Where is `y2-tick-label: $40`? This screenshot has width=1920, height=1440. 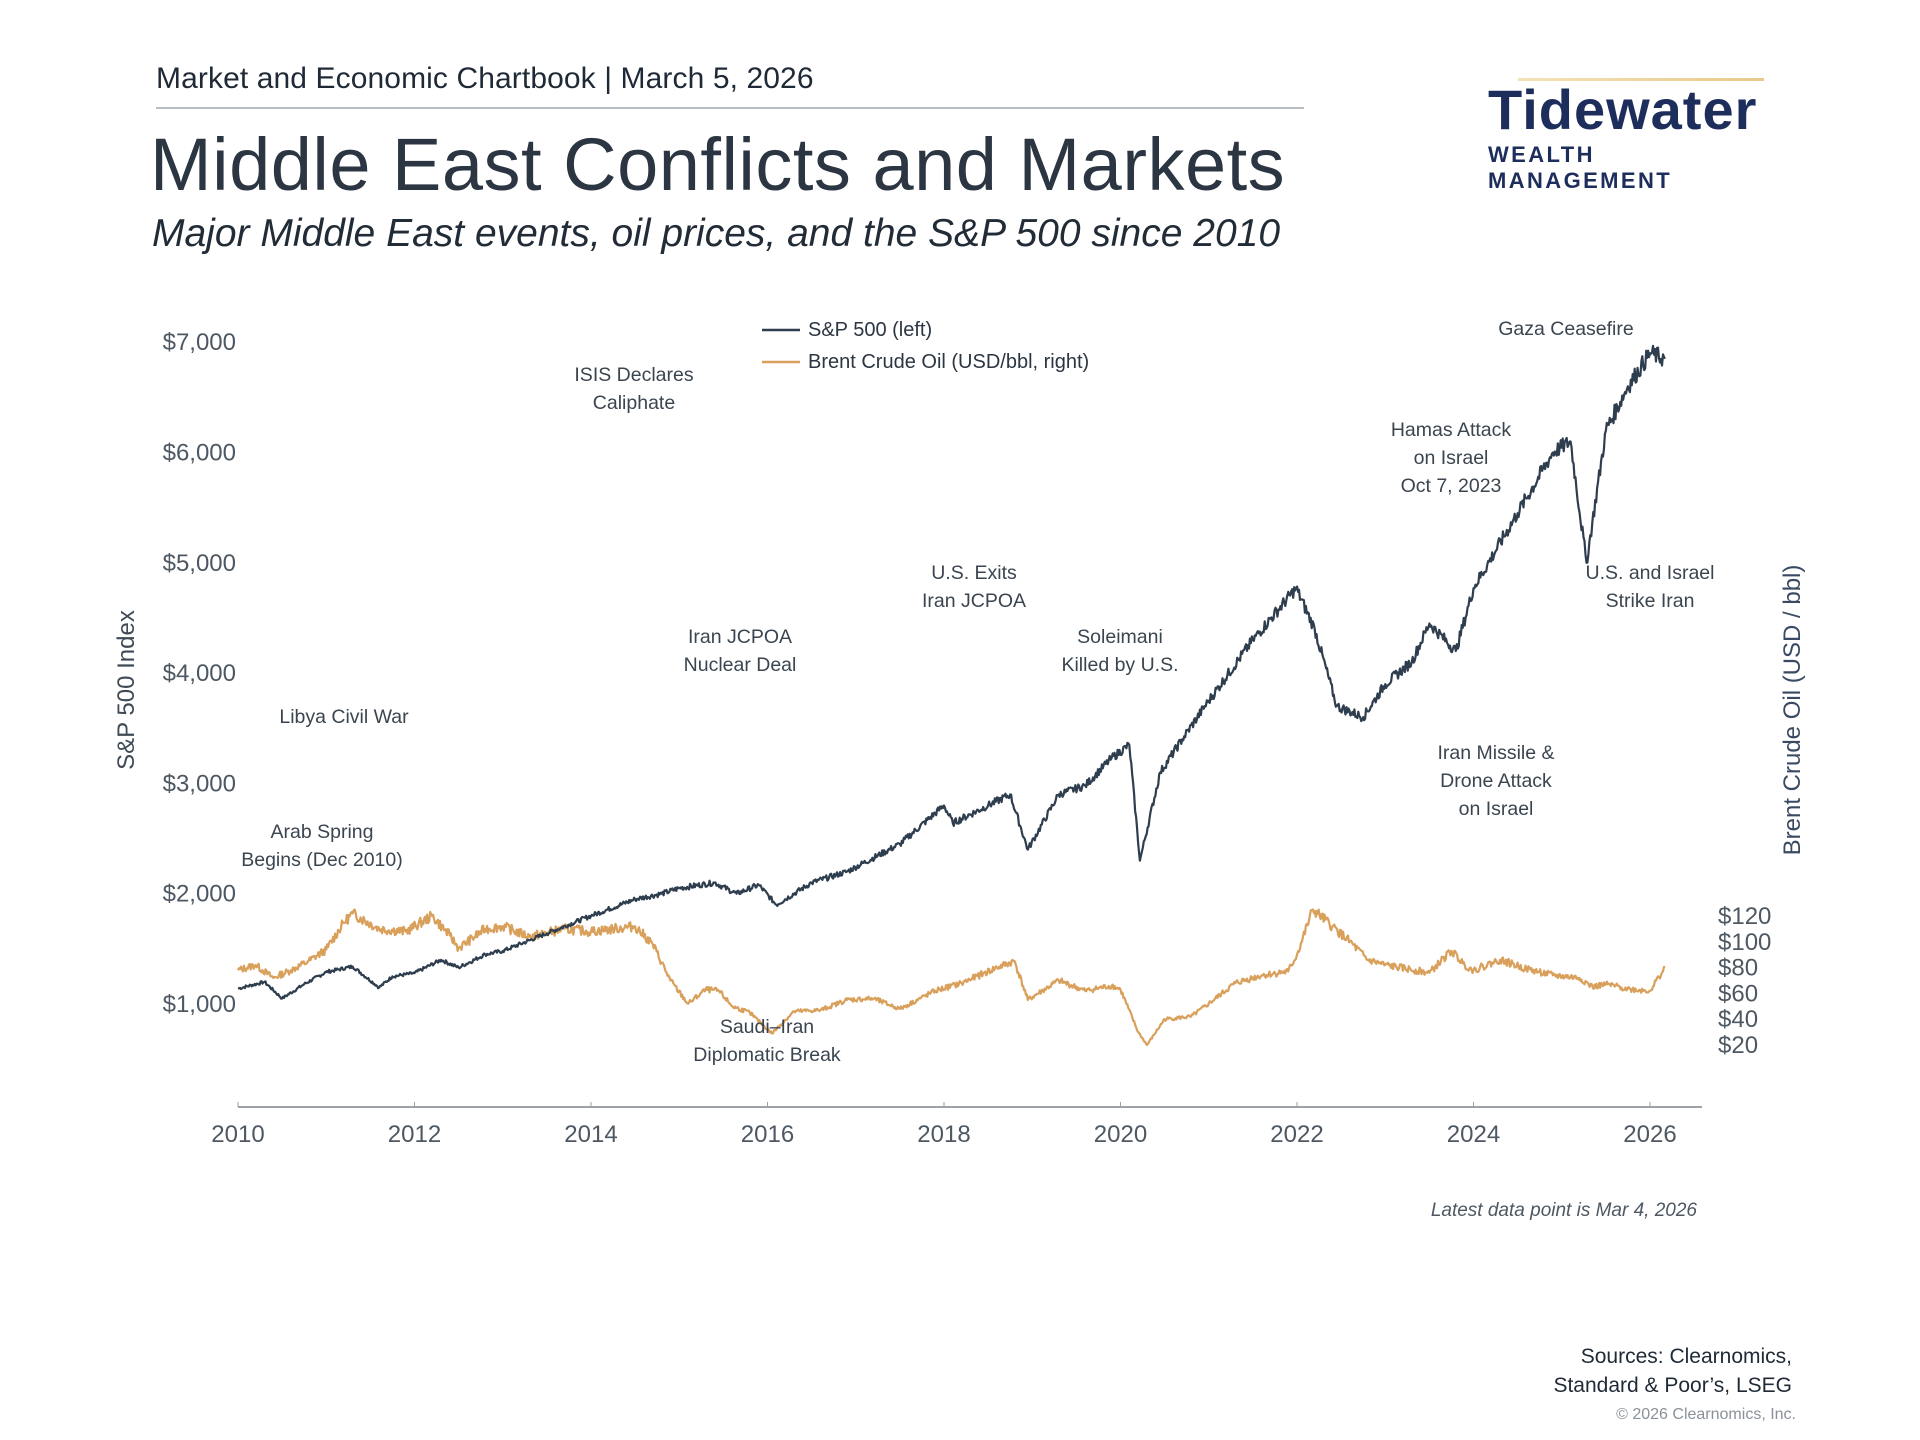
y2-tick-label: $40 is located at coordinates (1738, 1019).